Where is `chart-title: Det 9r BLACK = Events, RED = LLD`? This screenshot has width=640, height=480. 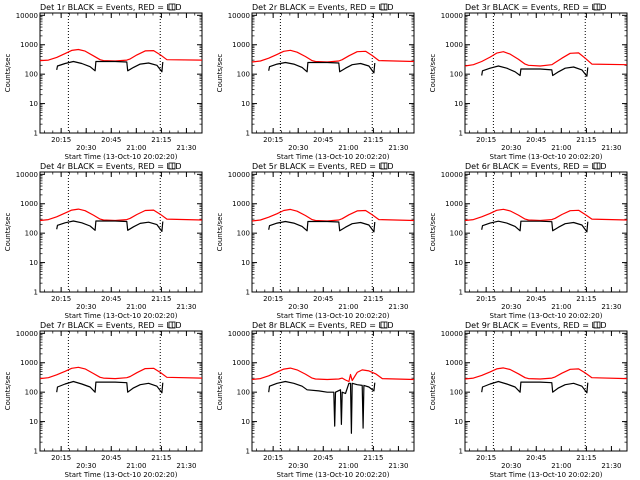 chart-title: Det 9r BLACK = Events, RED = LLD is located at coordinates (536, 325).